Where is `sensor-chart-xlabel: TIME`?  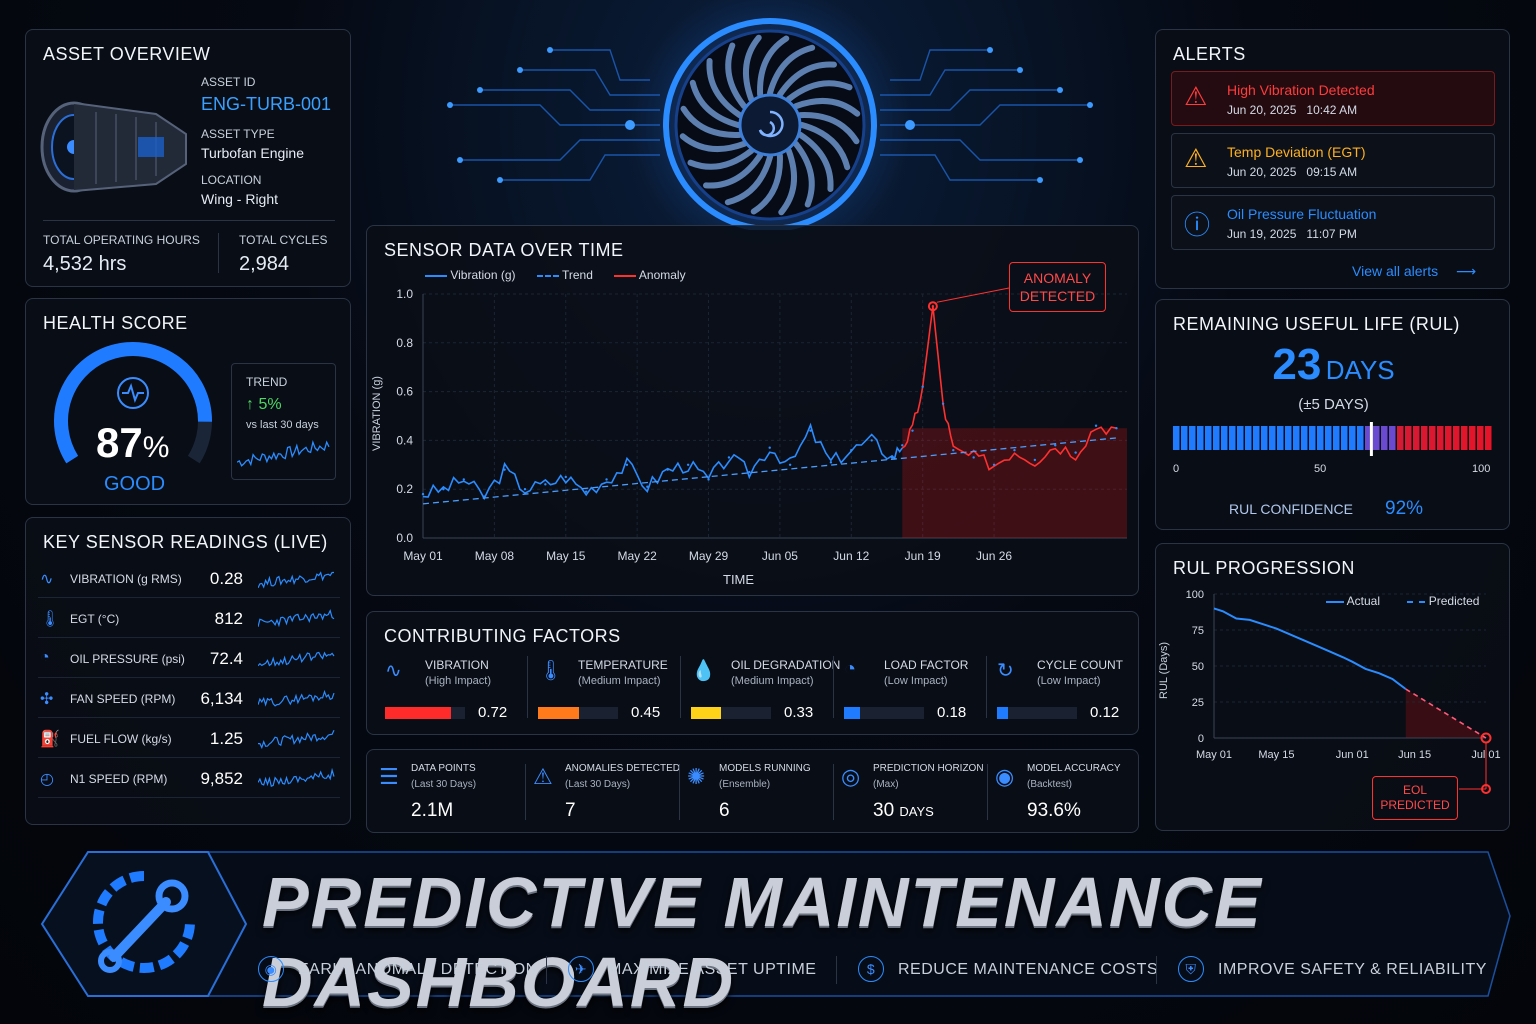 sensor-chart-xlabel: TIME is located at coordinates (739, 579).